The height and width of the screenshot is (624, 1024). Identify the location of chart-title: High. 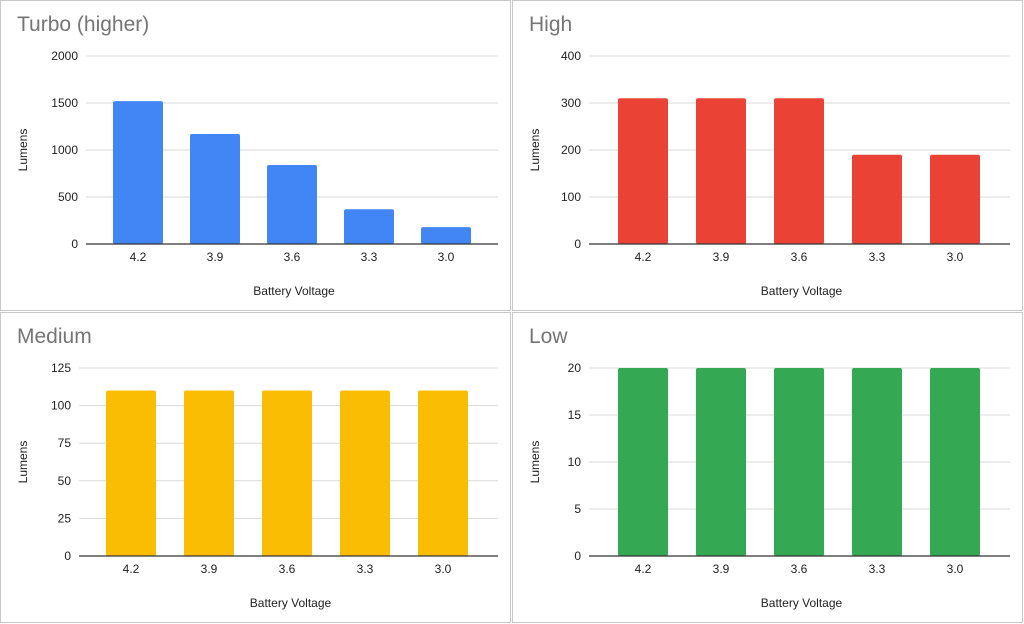
(551, 24).